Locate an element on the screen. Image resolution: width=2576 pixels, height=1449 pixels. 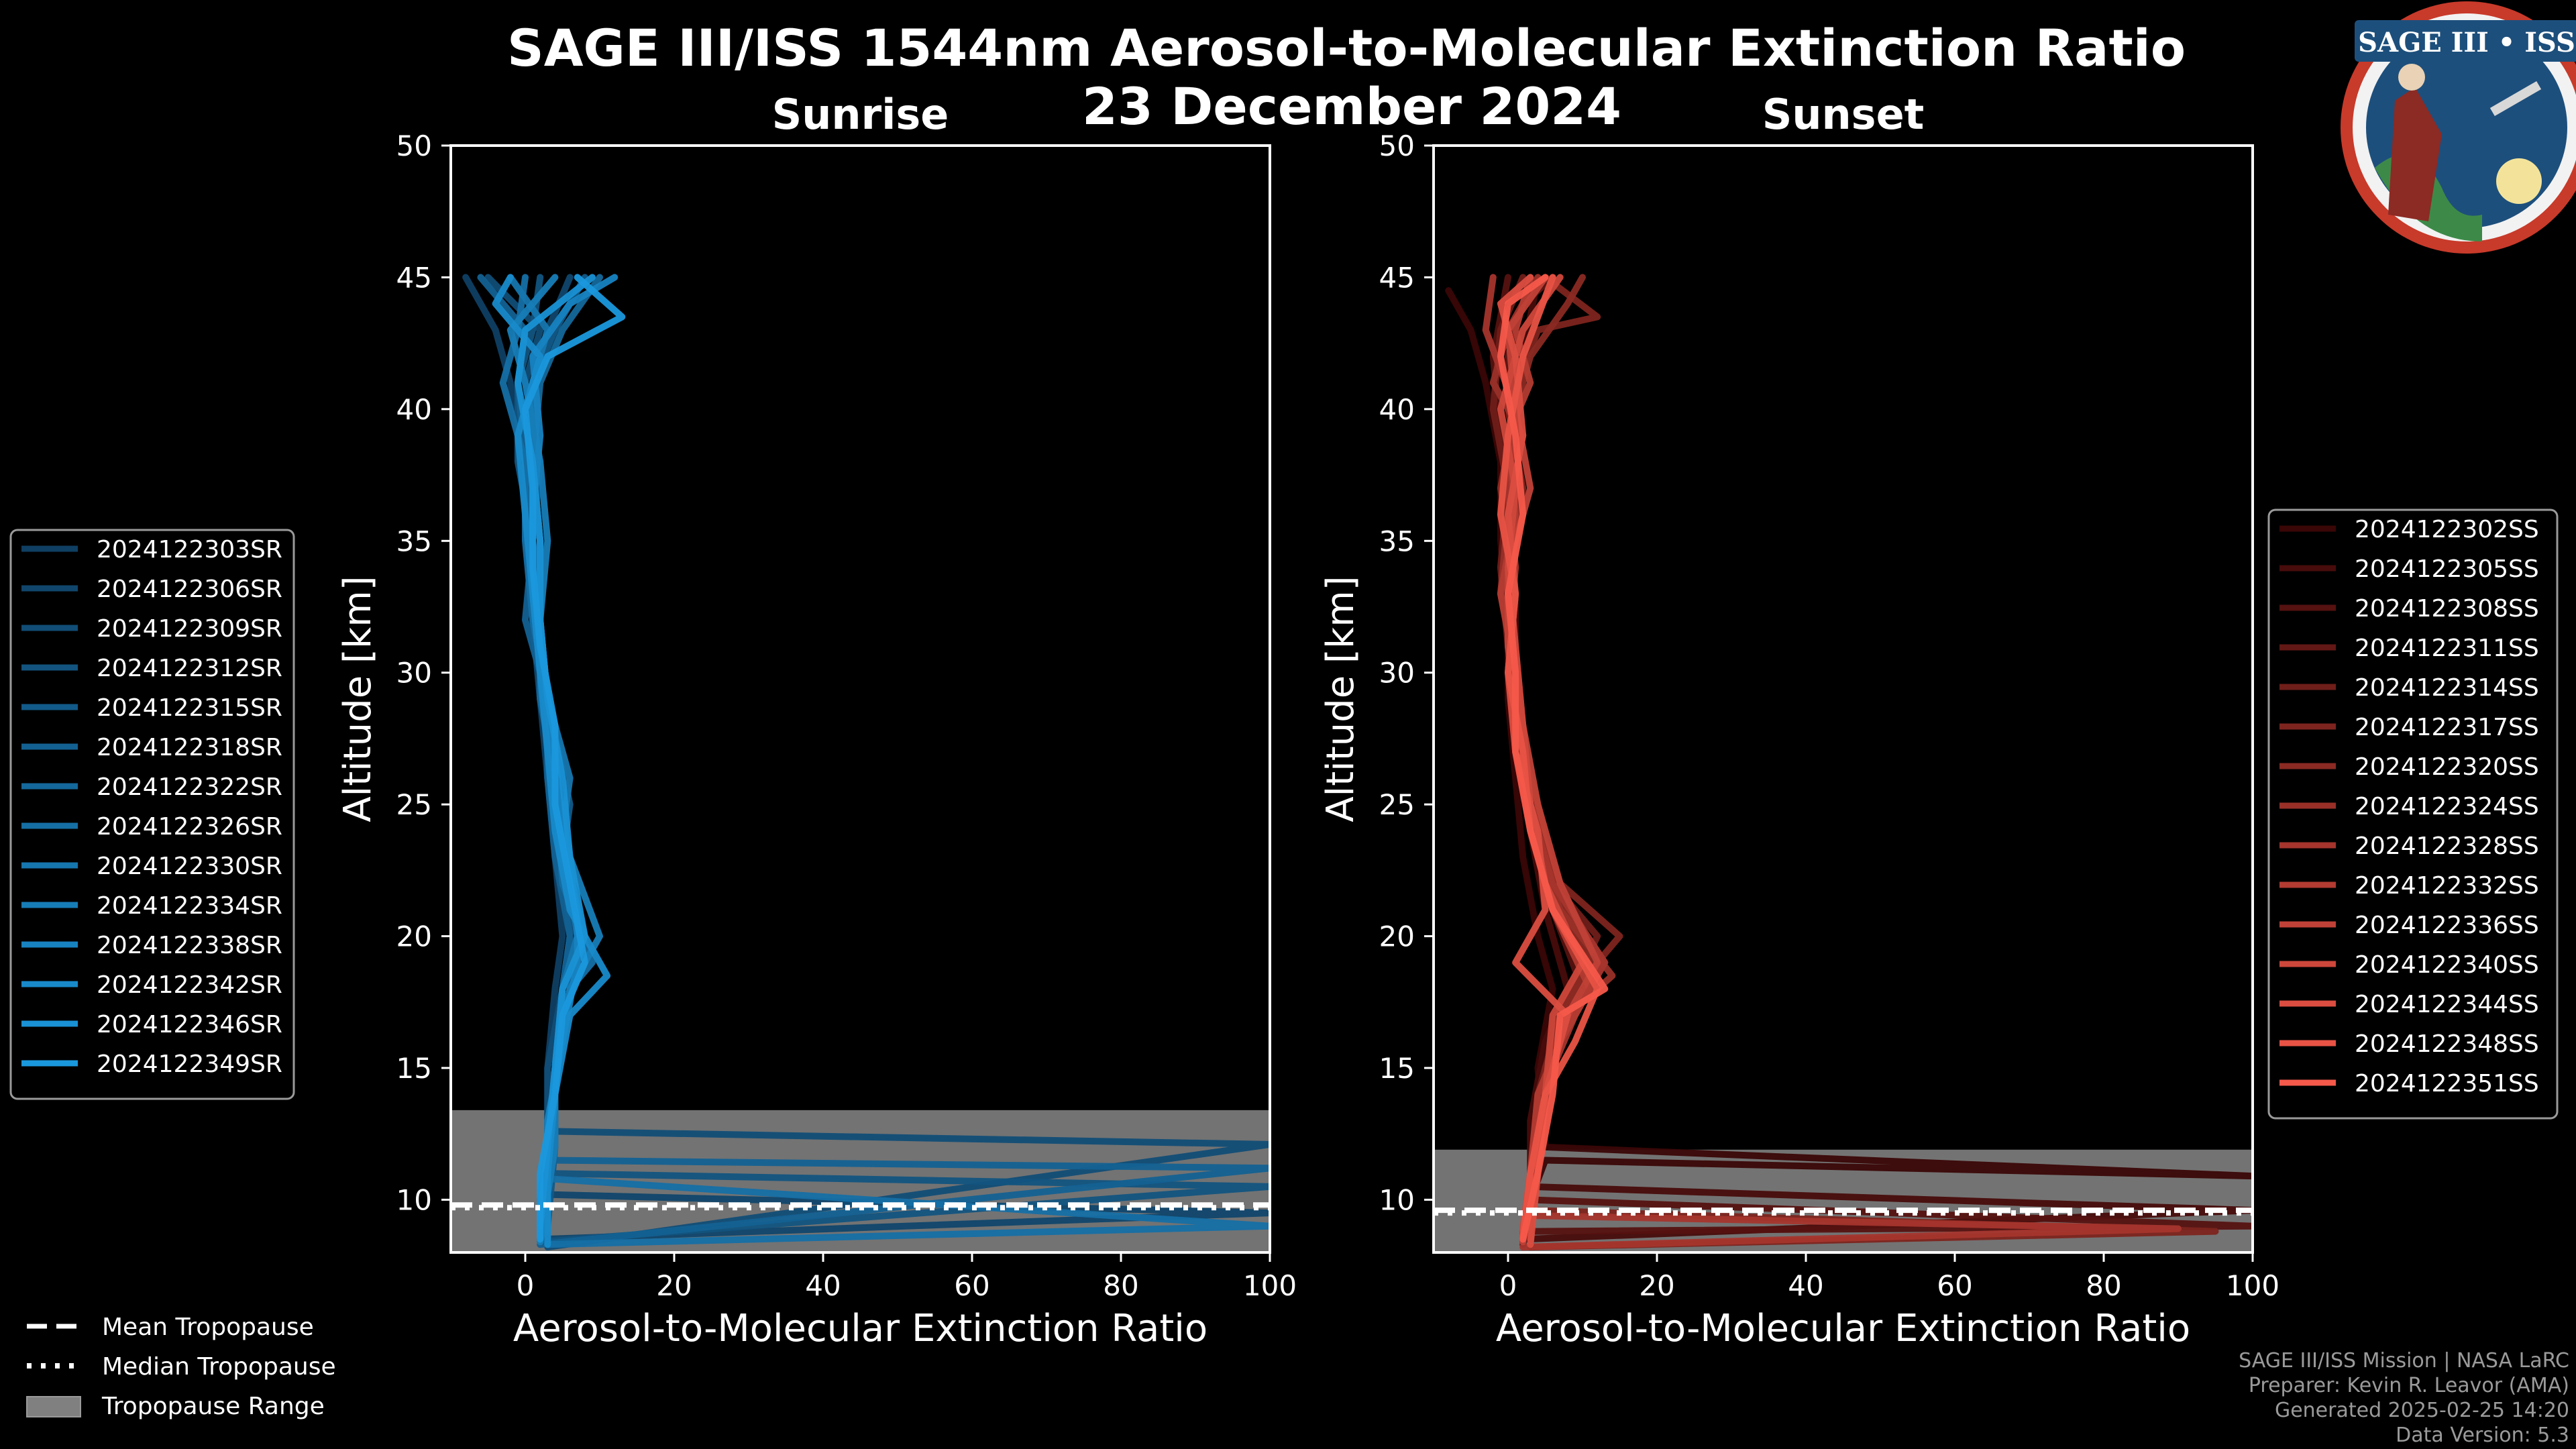
legend-entry: 2024122336SS is located at coordinates (2447, 925).